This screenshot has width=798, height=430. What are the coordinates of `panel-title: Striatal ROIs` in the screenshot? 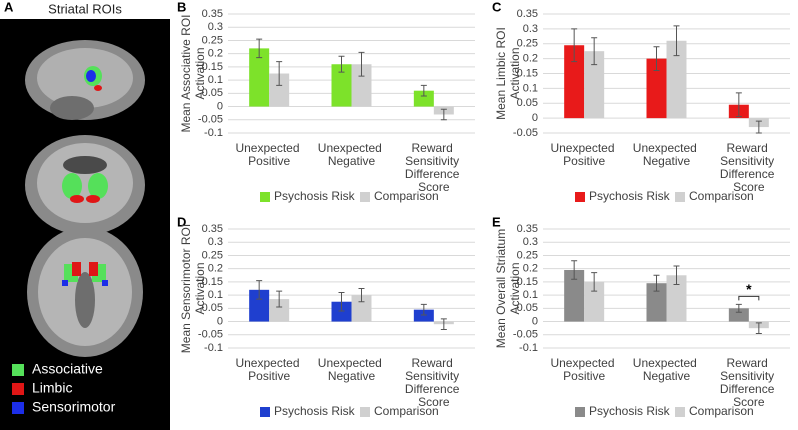 It's located at (85, 8).